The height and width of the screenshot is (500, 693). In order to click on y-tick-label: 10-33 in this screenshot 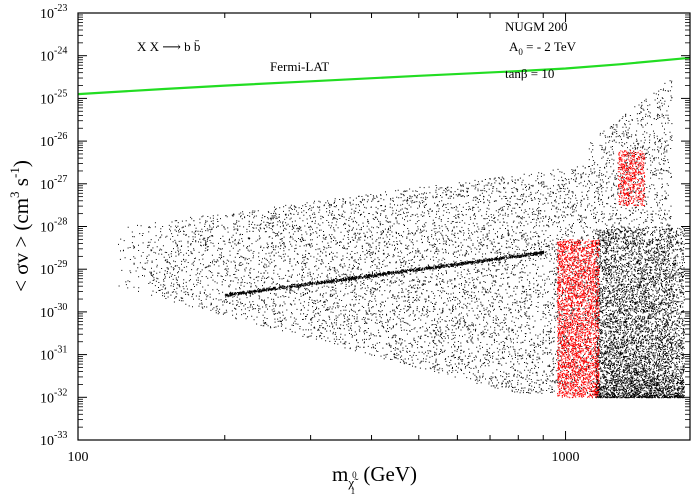, I will do `click(53, 439)`.